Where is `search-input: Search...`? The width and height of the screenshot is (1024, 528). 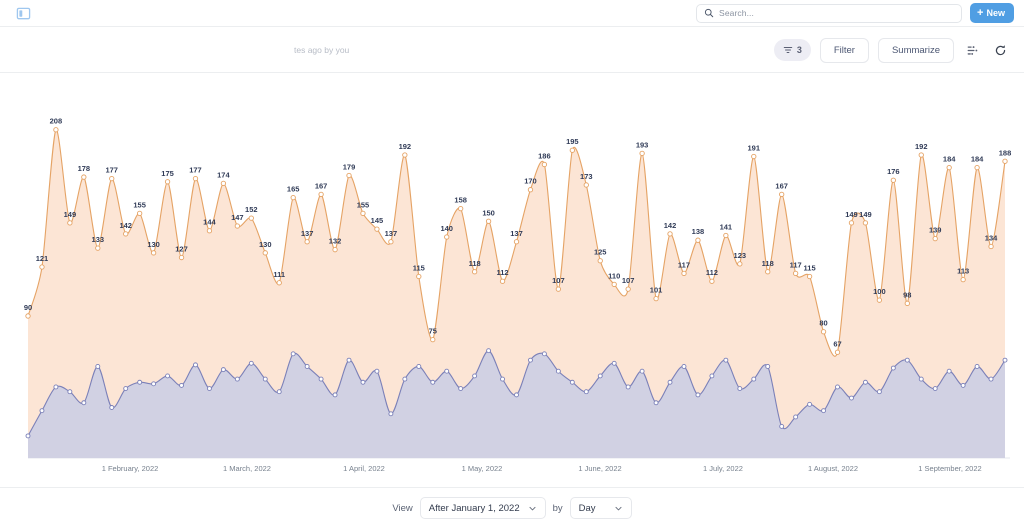 search-input: Search... is located at coordinates (829, 13).